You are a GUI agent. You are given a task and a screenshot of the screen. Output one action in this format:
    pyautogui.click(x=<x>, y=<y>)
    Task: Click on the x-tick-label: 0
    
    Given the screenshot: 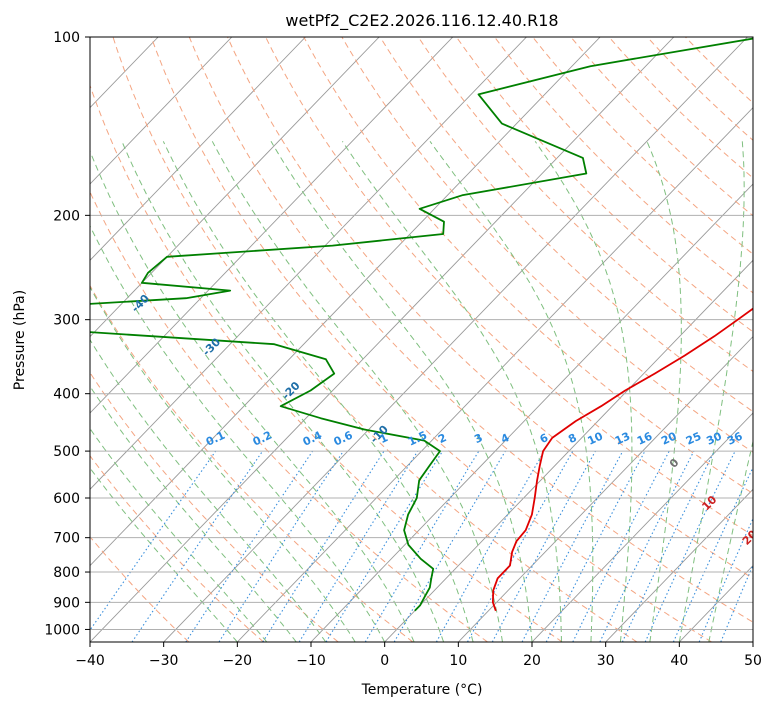 What is the action you would take?
    pyautogui.click(x=384, y=661)
    